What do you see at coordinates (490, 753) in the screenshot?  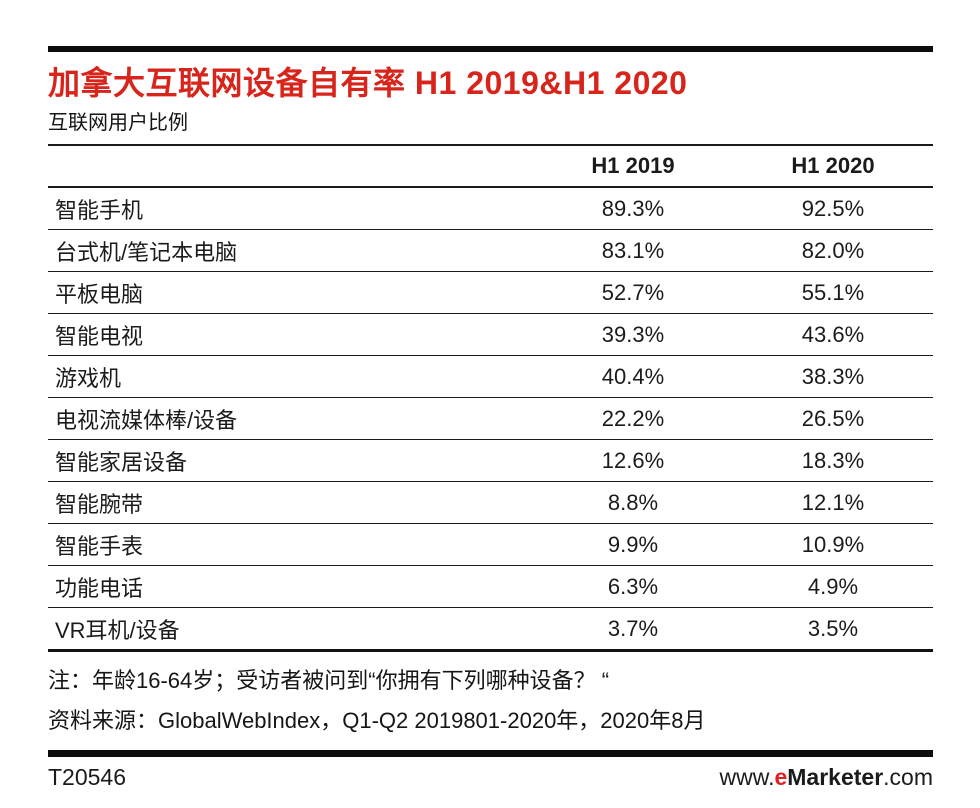 I see `bottom-divider-bar` at bounding box center [490, 753].